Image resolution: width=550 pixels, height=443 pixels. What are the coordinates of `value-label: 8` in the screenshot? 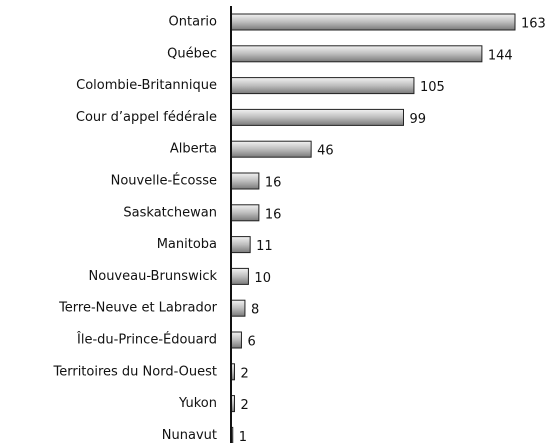 It's located at (255, 310).